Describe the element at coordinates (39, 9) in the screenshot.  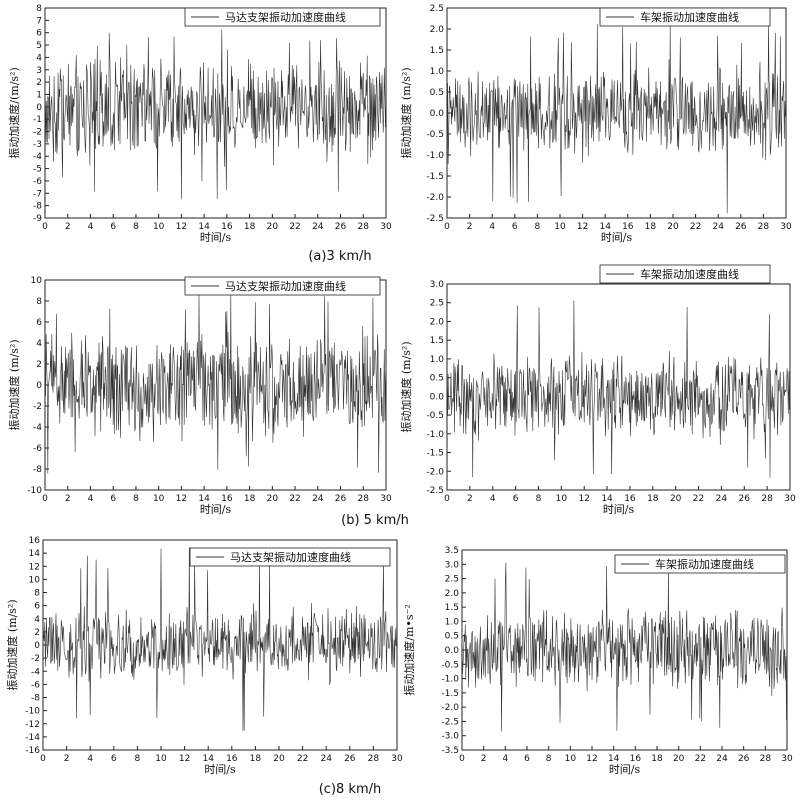
I see `y-tick-label: 8` at that location.